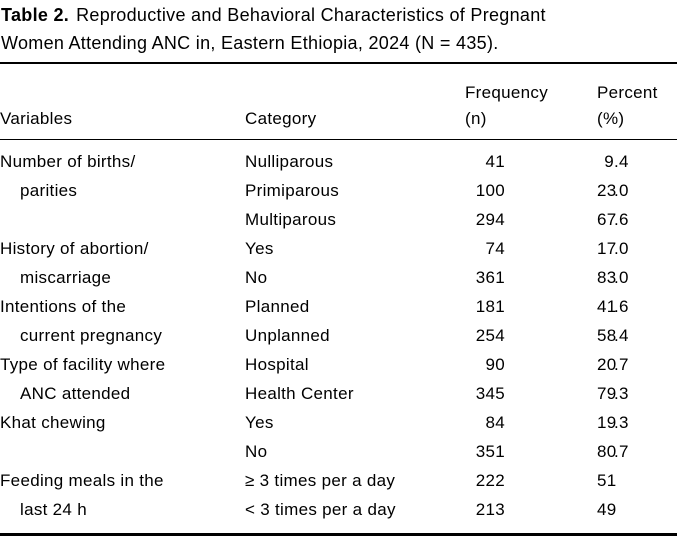 The height and width of the screenshot is (543, 677). What do you see at coordinates (637, 480) in the screenshot?
I see `percent-cell: 51` at bounding box center [637, 480].